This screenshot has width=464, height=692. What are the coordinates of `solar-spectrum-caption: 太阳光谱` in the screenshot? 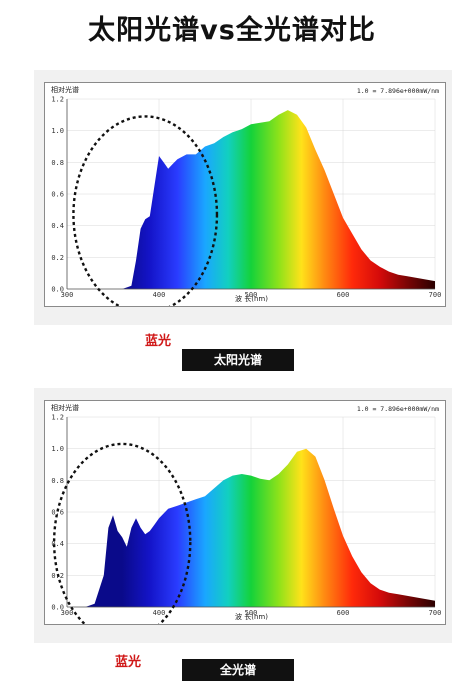 It's located at (238, 360).